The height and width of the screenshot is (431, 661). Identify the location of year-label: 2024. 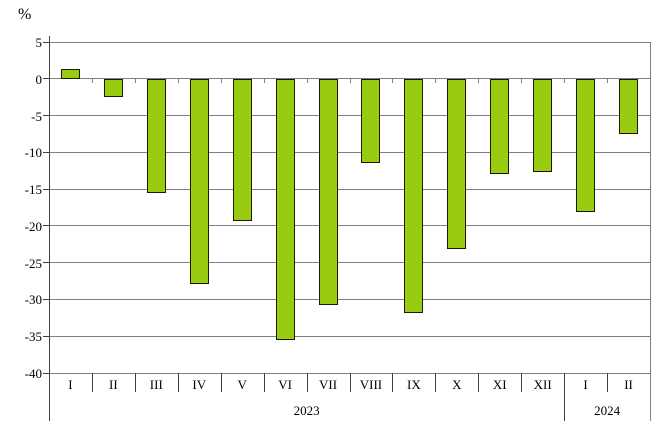
(607, 410).